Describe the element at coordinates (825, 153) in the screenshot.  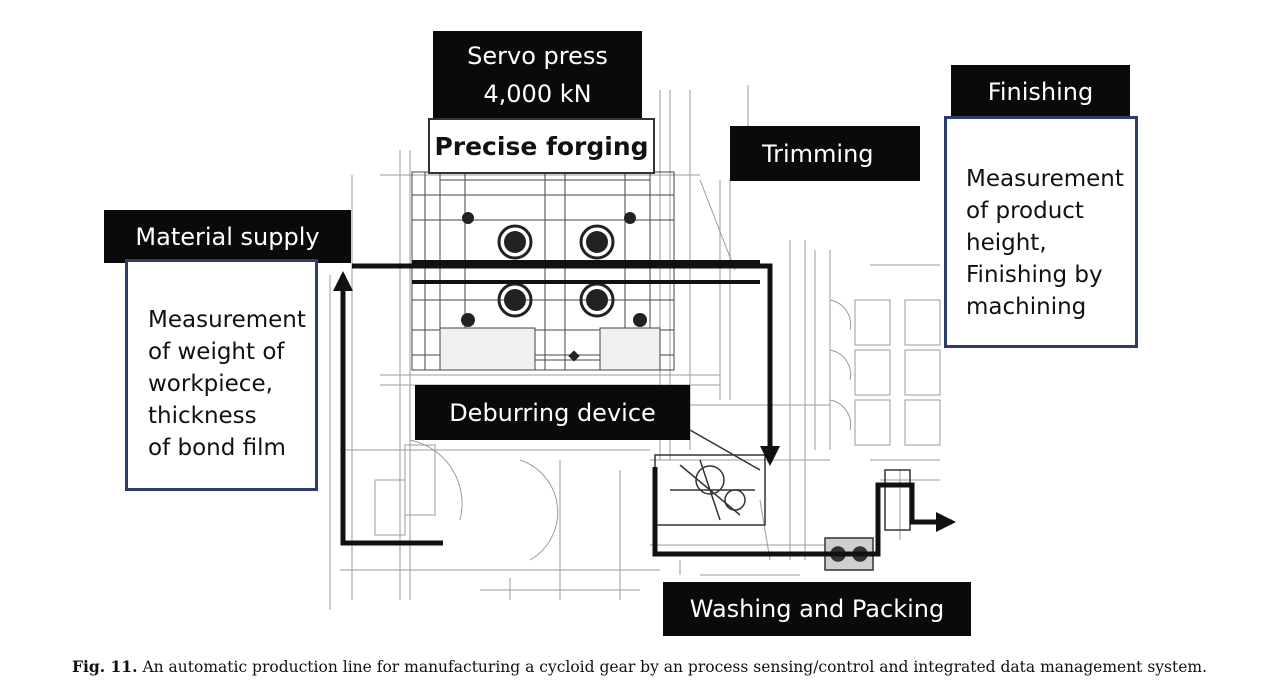
I see `trimming-label: Trimming` at that location.